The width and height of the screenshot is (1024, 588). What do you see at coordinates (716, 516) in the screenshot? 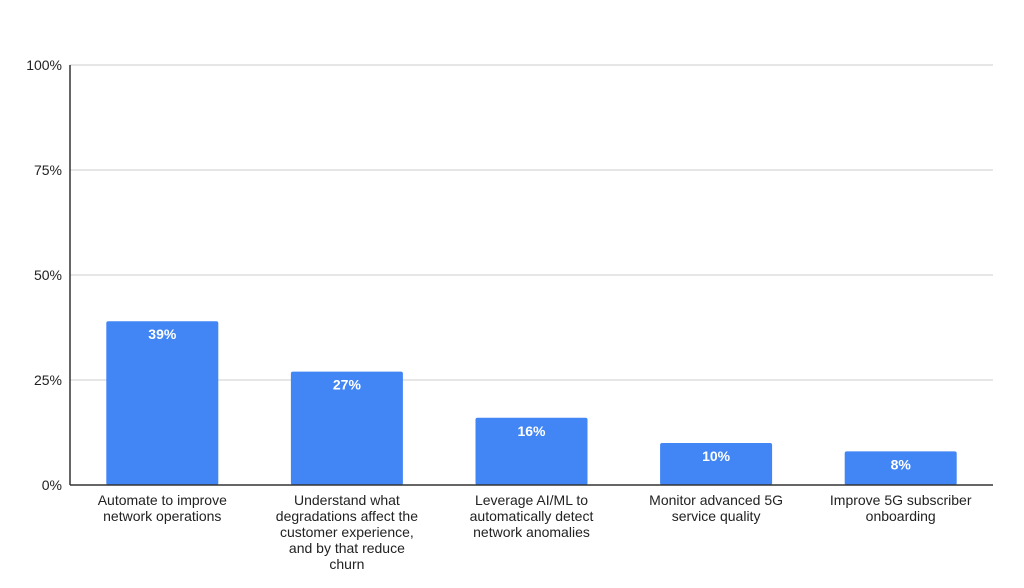
I see `x-category-label-line: service quality` at bounding box center [716, 516].